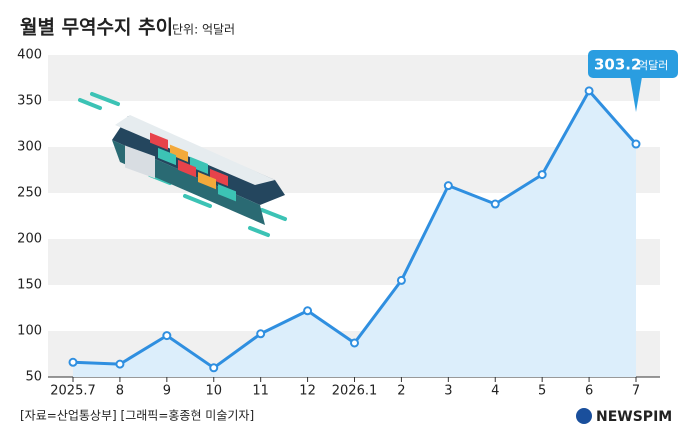  Describe the element at coordinates (167, 391) in the screenshot. I see `x-tick-label: 9` at that location.